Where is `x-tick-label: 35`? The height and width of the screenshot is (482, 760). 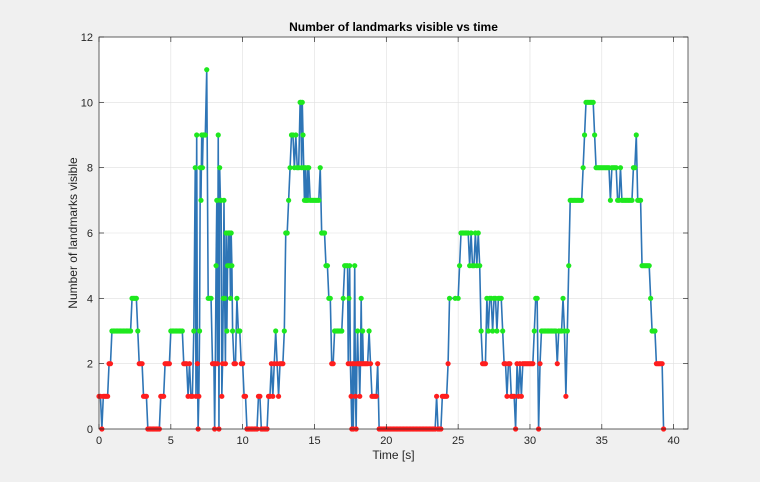 x-tick-label: 35 is located at coordinates (602, 441).